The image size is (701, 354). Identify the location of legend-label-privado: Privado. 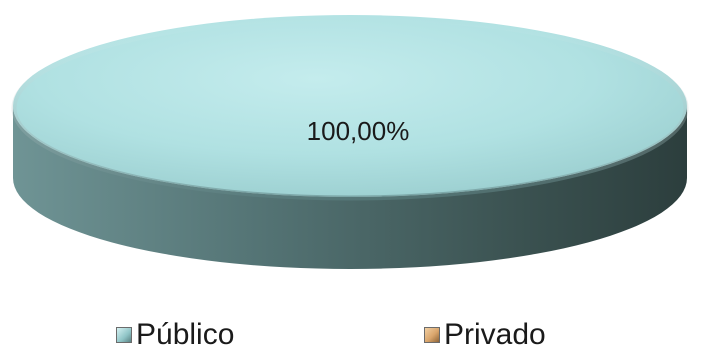
(495, 334).